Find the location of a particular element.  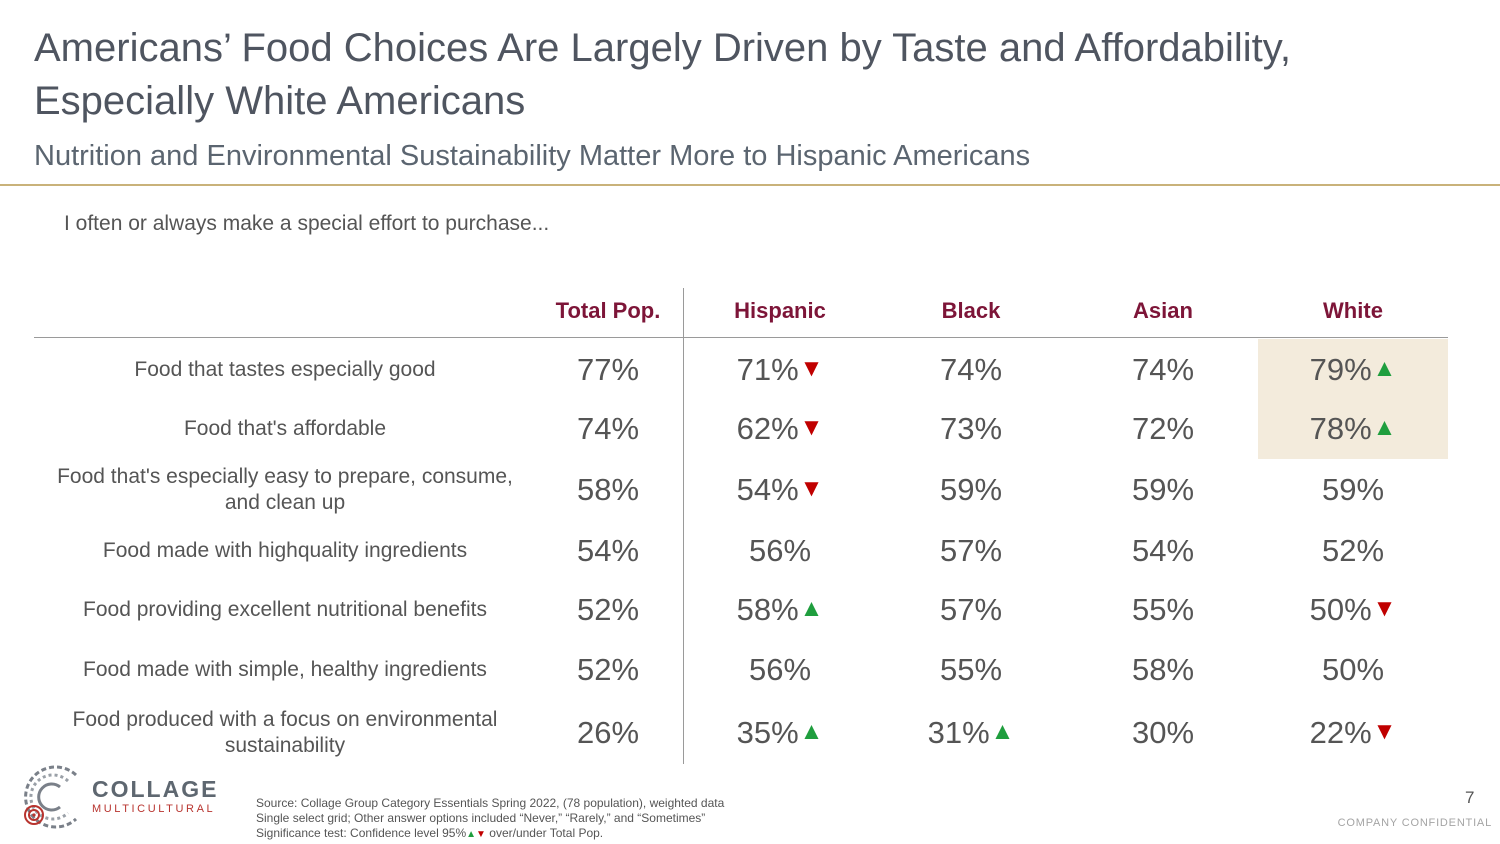

table-cell: 50% ▼ is located at coordinates (1353, 610).